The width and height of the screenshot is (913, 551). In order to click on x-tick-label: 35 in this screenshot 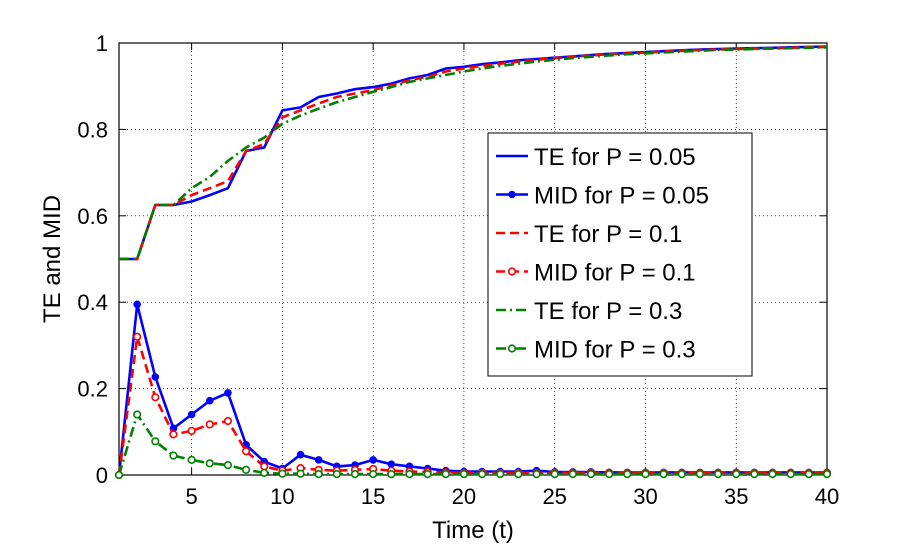, I will do `click(736, 496)`.